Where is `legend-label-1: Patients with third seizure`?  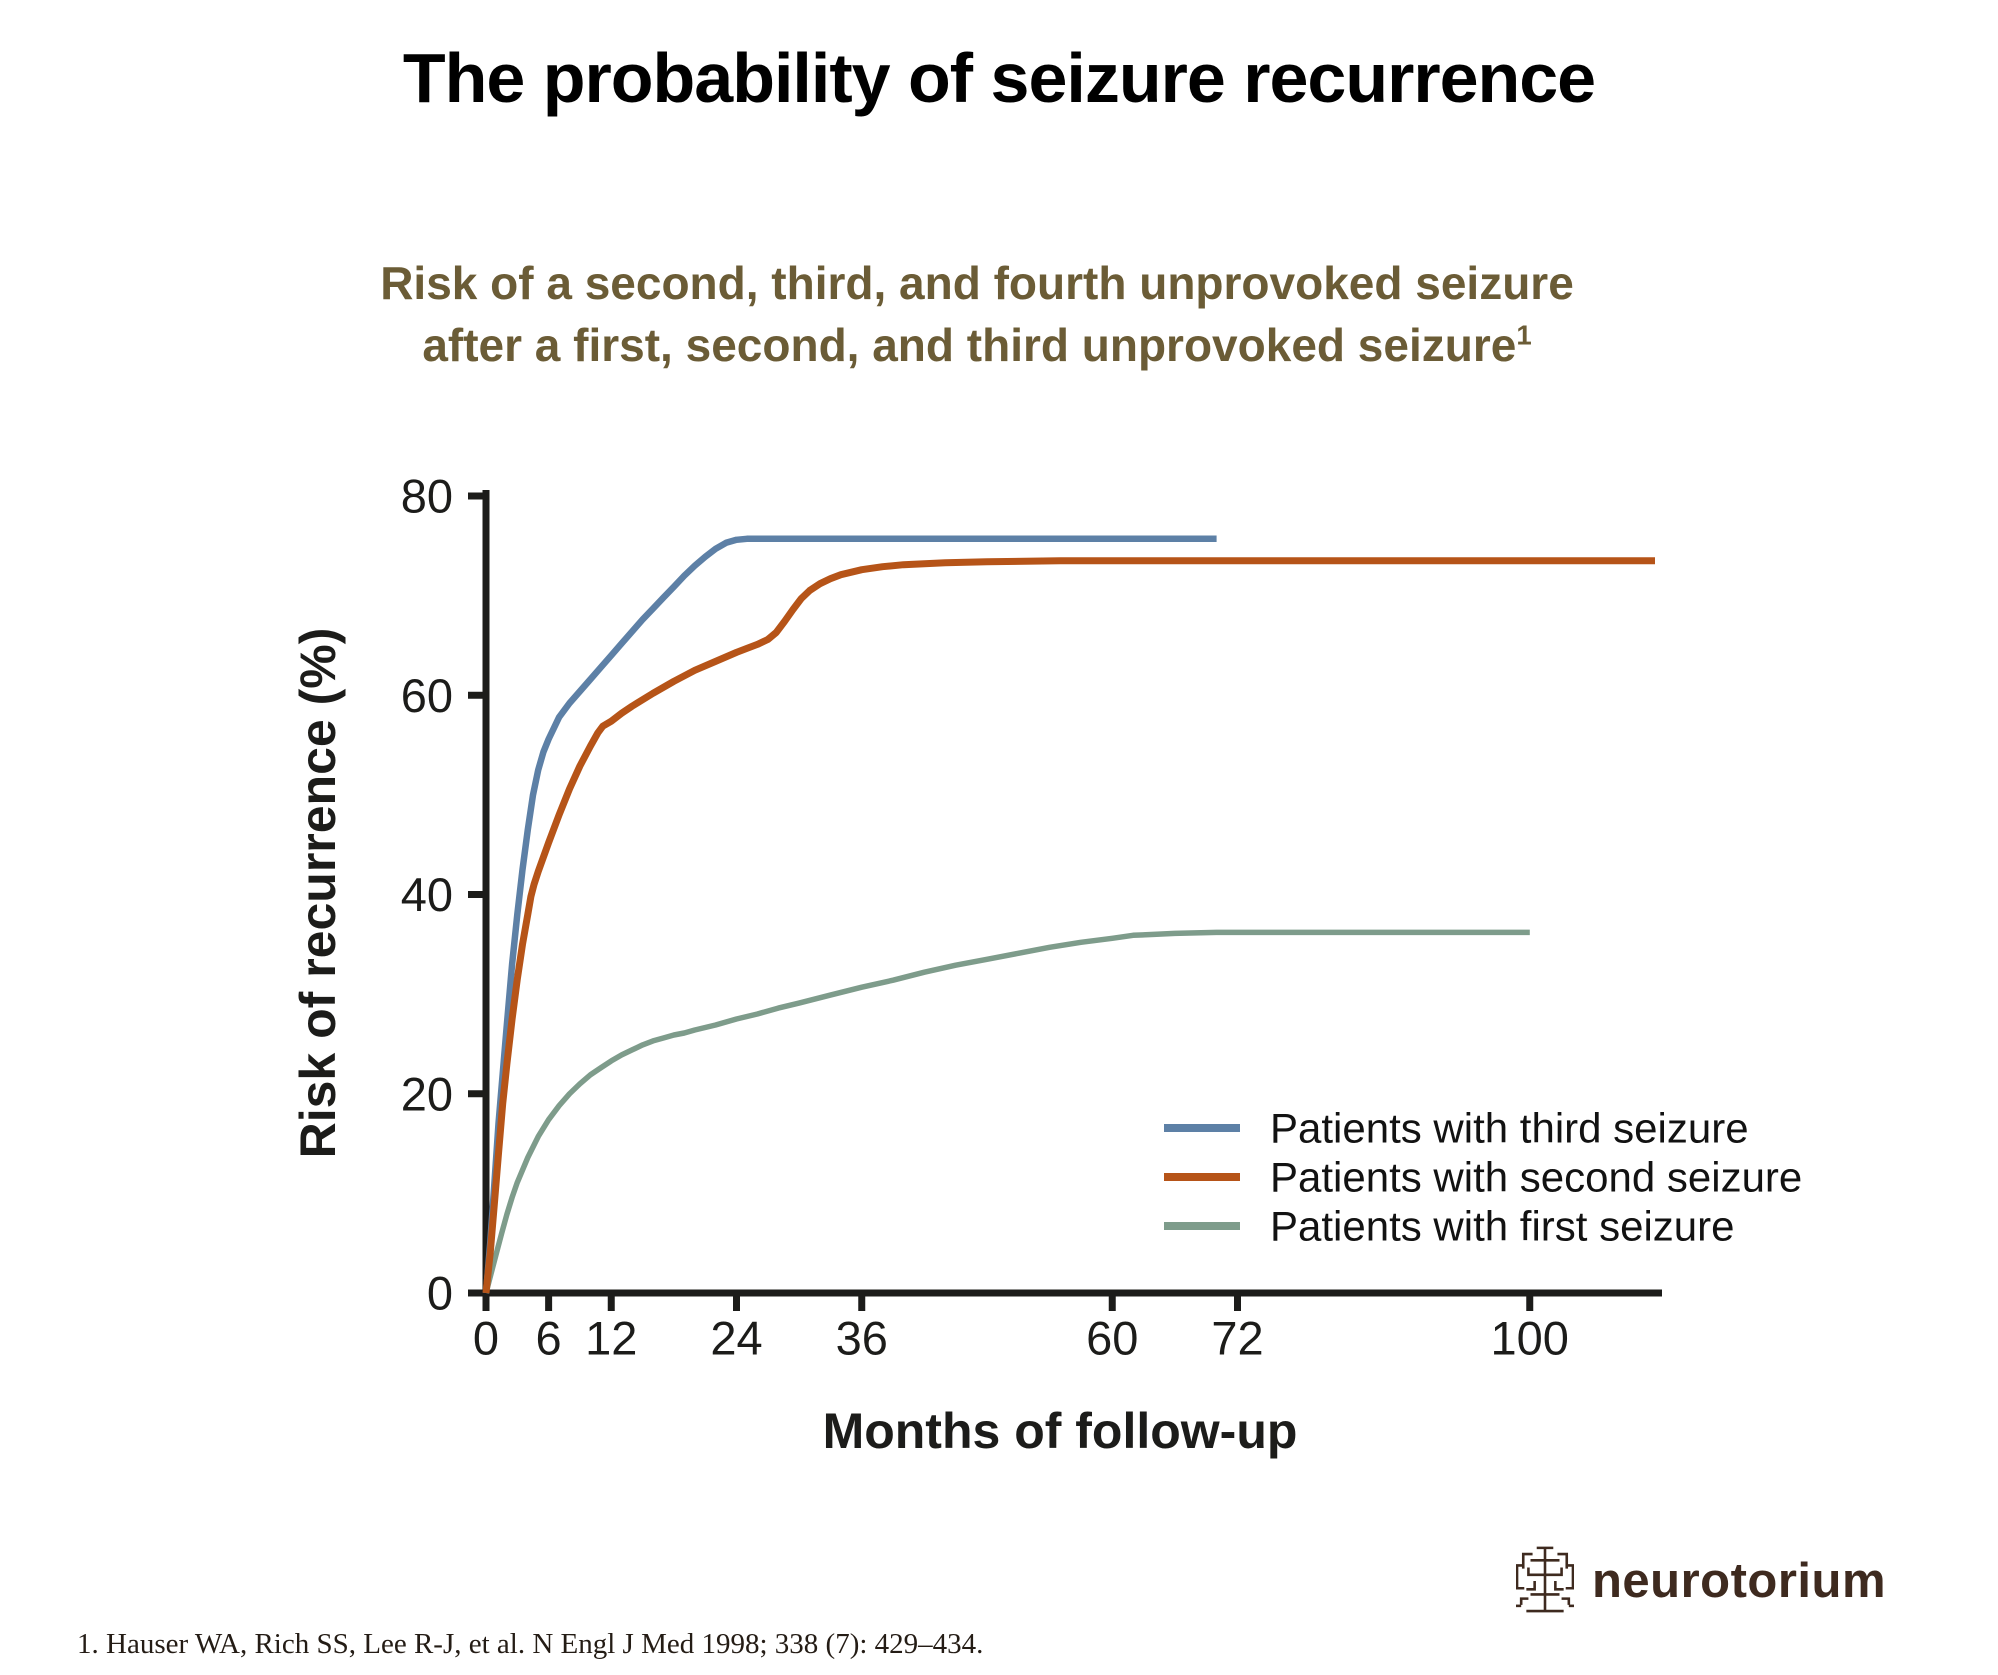
legend-label-1: Patients with third seizure is located at coordinates (1509, 1128).